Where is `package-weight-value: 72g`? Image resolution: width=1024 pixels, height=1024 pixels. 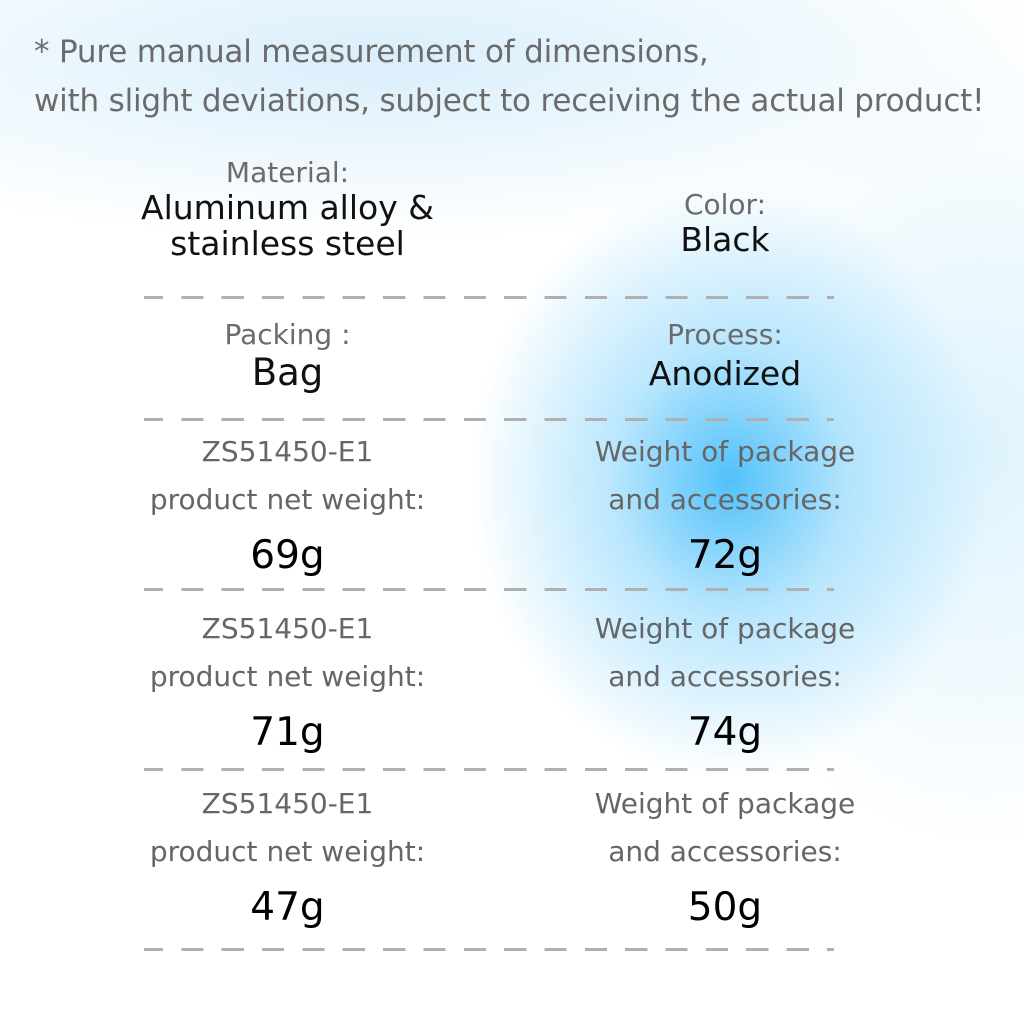 package-weight-value: 72g is located at coordinates (725, 555).